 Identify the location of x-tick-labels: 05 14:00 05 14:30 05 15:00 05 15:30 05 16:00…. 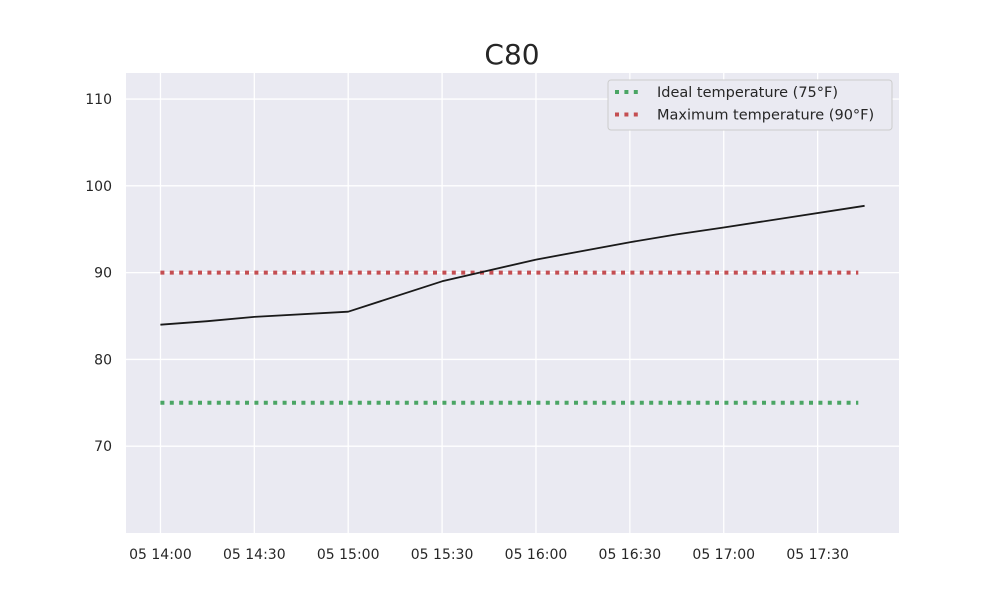
(489, 555).